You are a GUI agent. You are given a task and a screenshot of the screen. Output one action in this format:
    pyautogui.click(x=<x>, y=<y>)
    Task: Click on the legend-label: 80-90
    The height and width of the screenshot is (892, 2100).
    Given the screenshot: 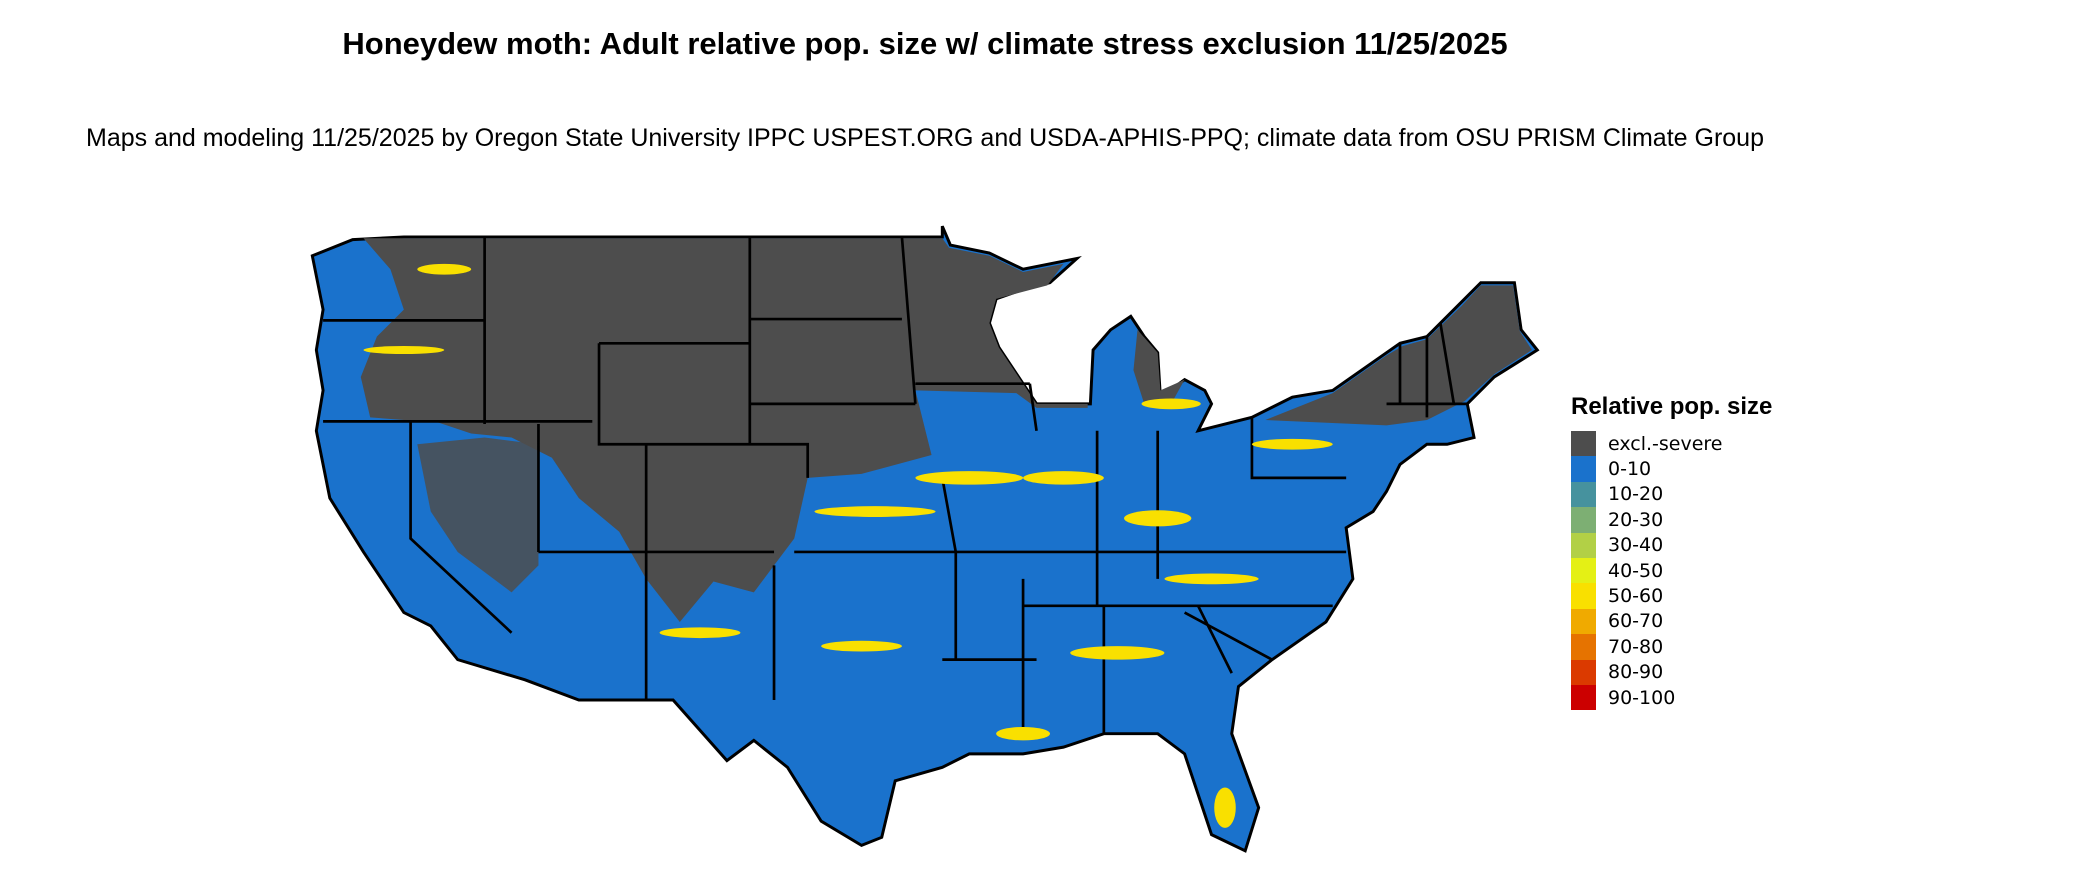 What is the action you would take?
    pyautogui.click(x=1636, y=672)
    